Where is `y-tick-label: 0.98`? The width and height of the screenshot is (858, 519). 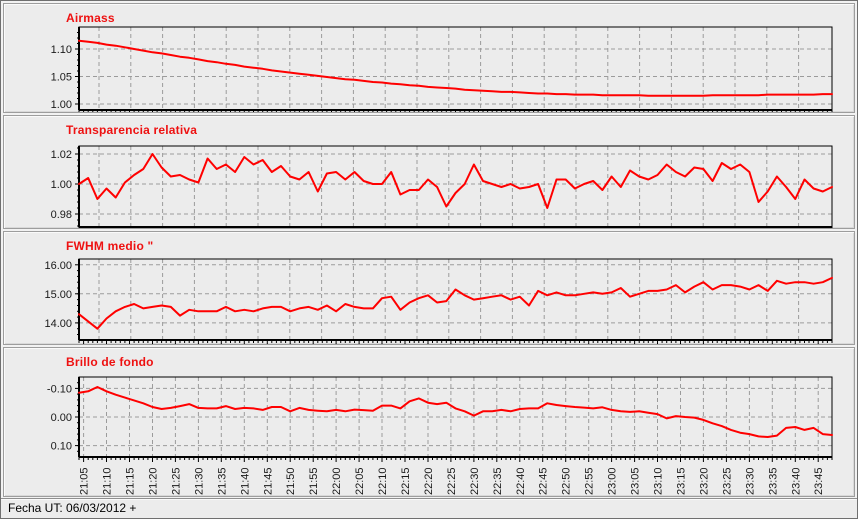 y-tick-label: 0.98 is located at coordinates (61, 215).